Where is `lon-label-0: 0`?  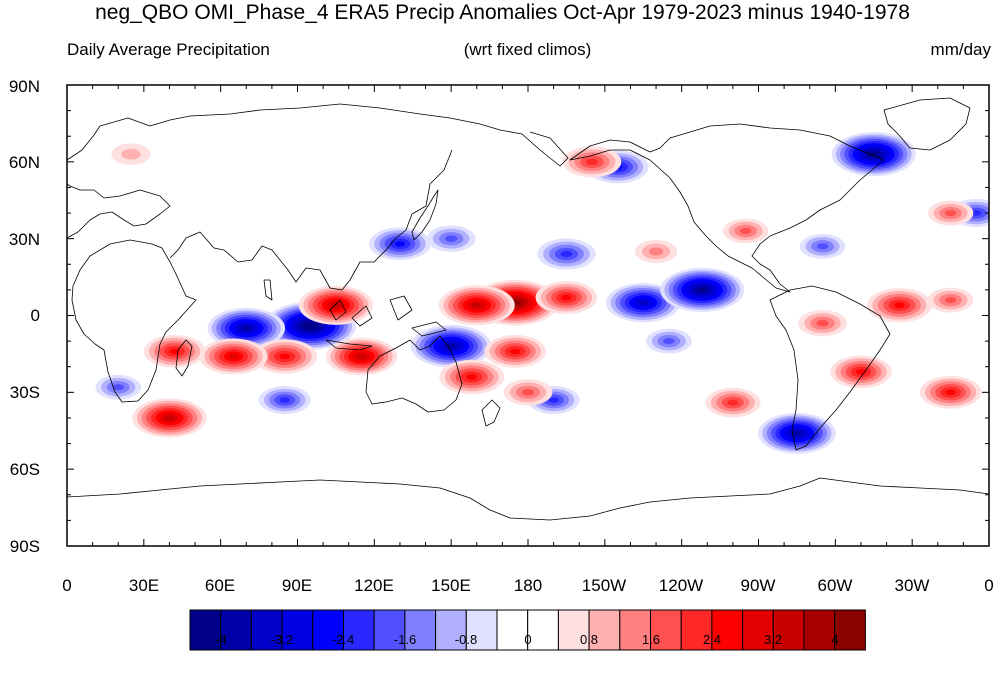 lon-label-0: 0 is located at coordinates (67, 585).